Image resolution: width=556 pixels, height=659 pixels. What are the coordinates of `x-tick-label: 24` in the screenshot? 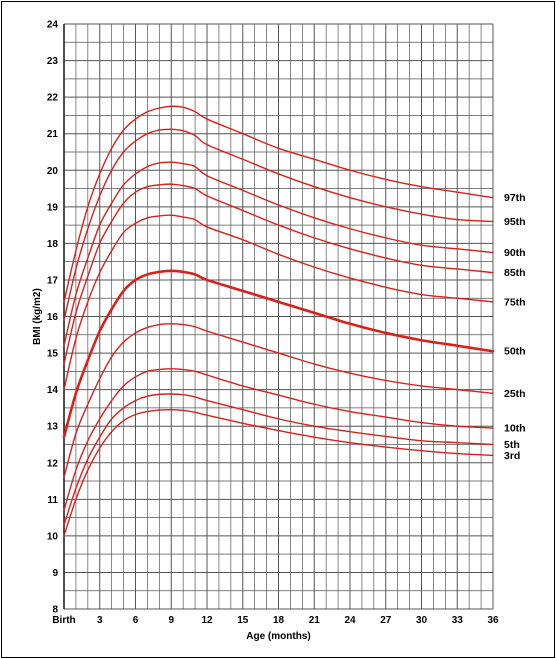 It's located at (350, 620).